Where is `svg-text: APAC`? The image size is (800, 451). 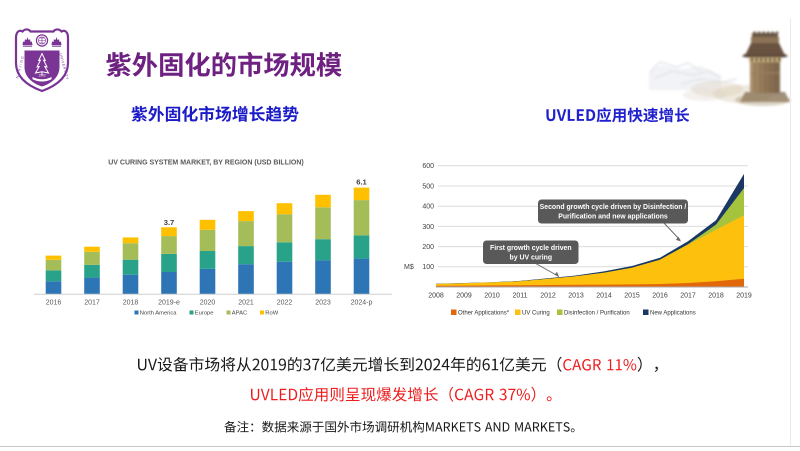 svg-text: APAC is located at coordinates (239, 313).